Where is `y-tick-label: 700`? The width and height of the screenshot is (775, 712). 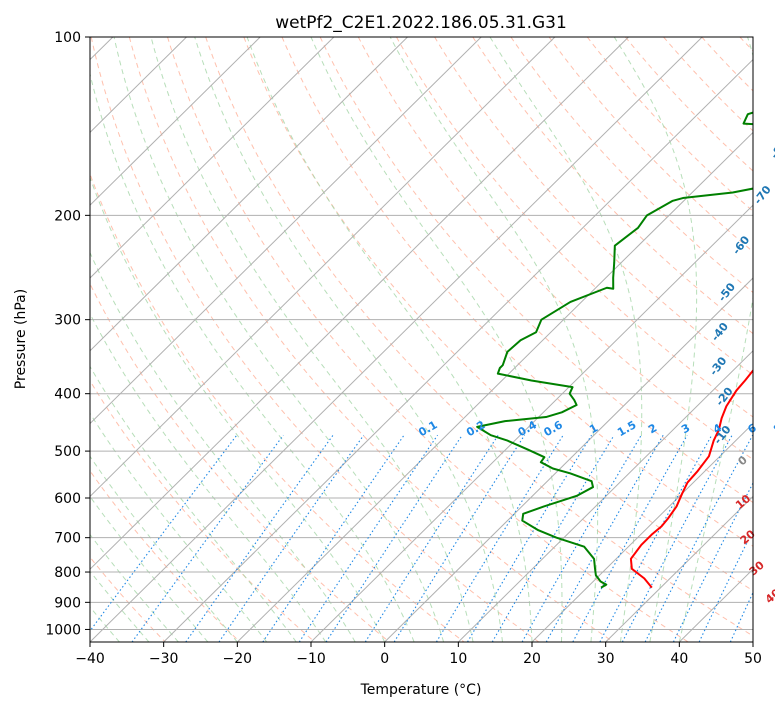 y-tick-label: 700 is located at coordinates (67, 539).